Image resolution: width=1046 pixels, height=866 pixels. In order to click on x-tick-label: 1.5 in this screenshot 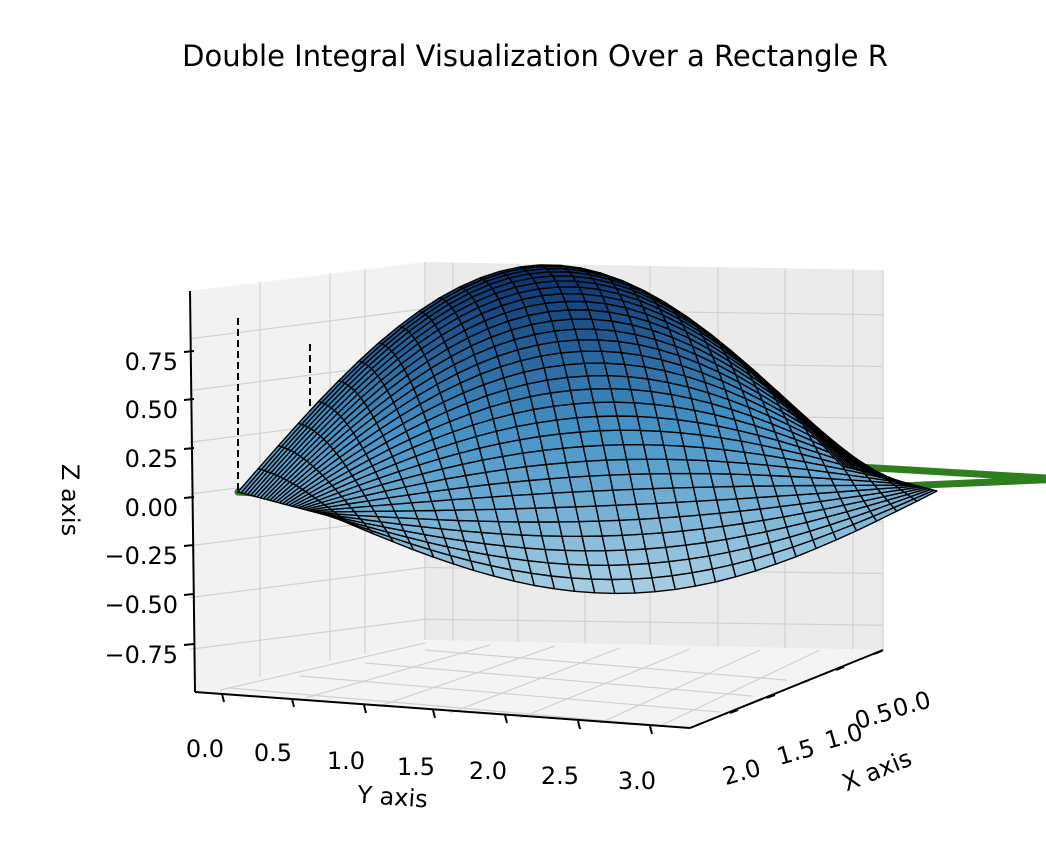, I will do `click(796, 752)`.